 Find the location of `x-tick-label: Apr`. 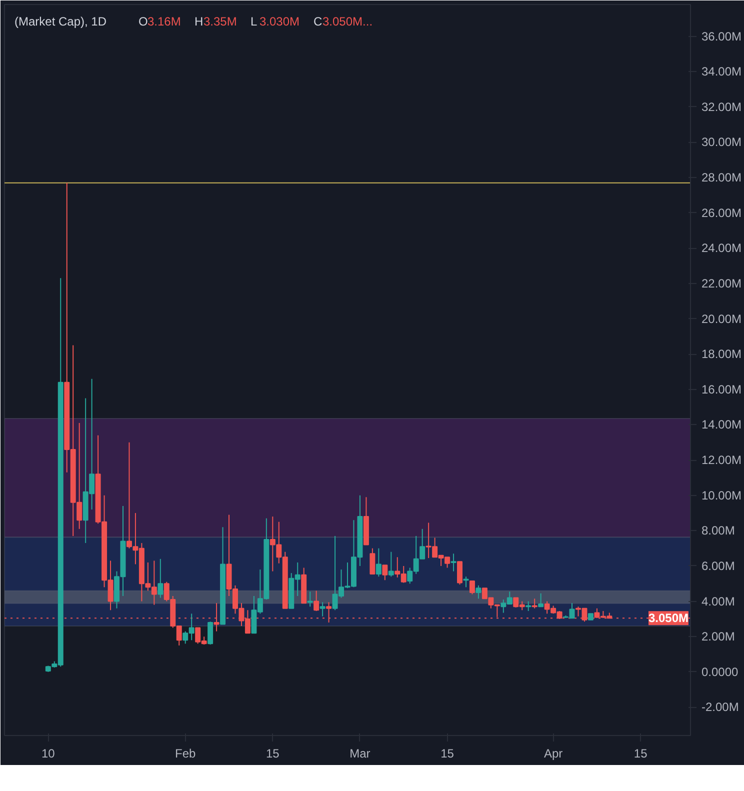

x-tick-label: Apr is located at coordinates (553, 753).